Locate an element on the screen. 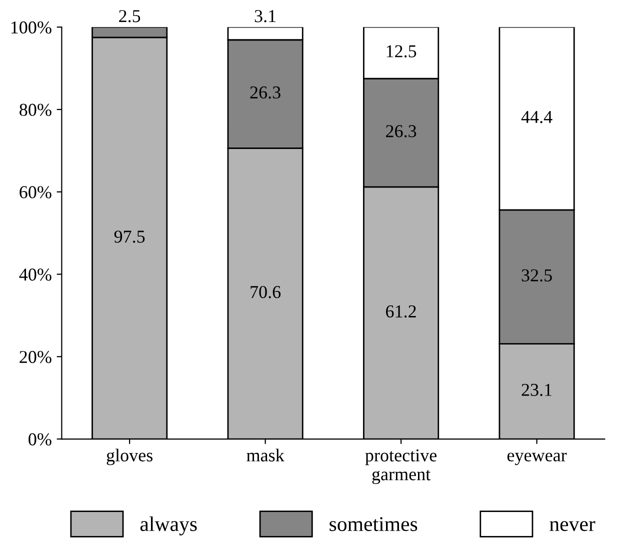  data-label: 61.2 is located at coordinates (401, 311).